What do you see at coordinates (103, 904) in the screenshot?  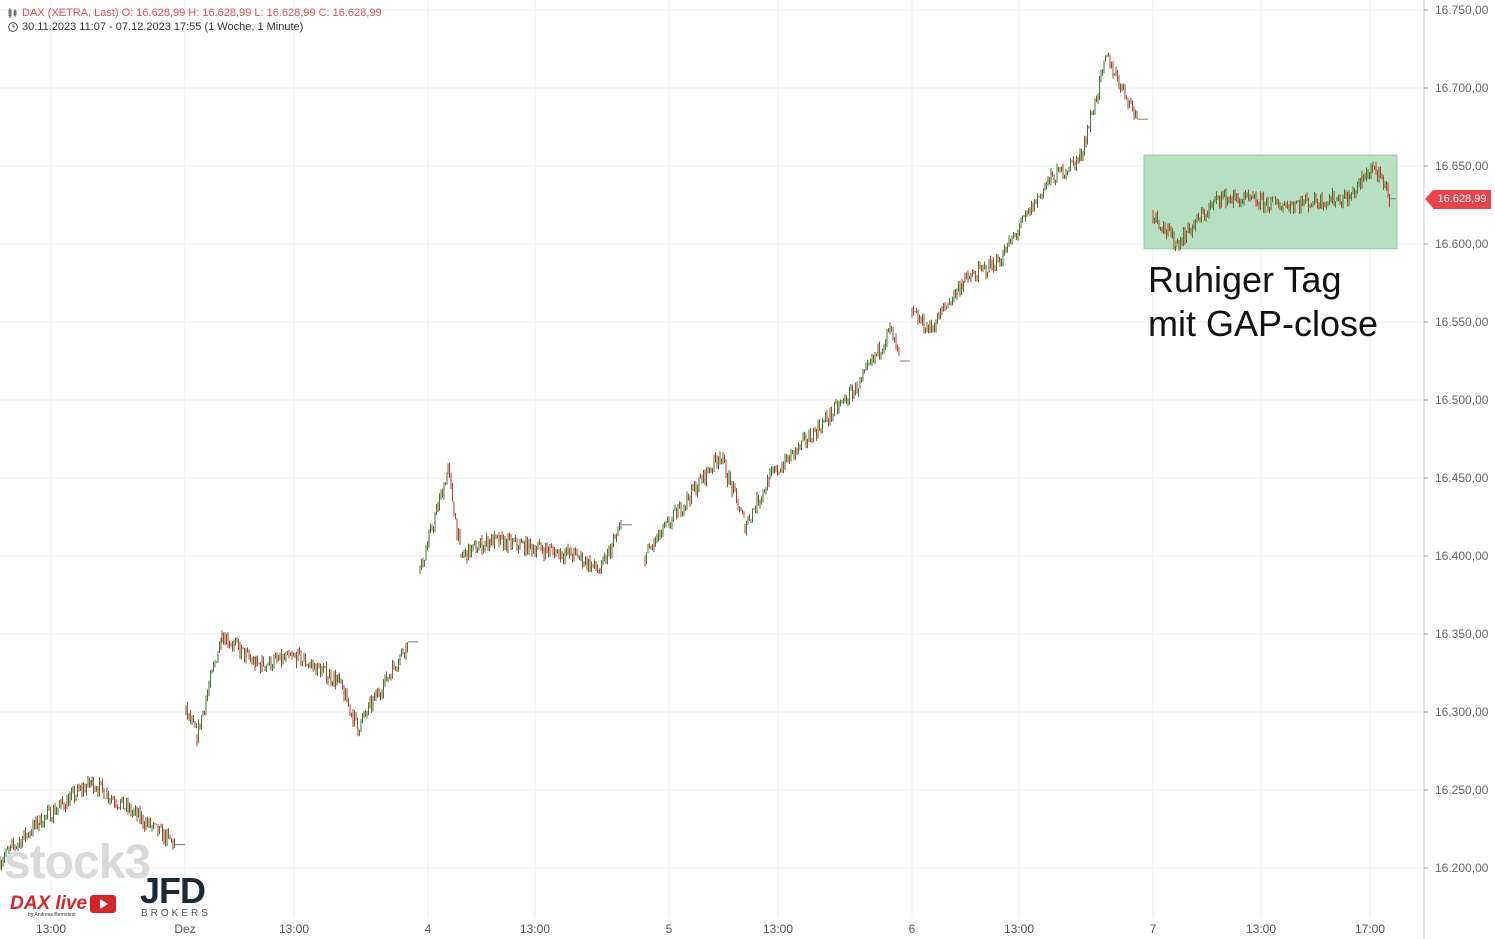 I see `play-icon` at bounding box center [103, 904].